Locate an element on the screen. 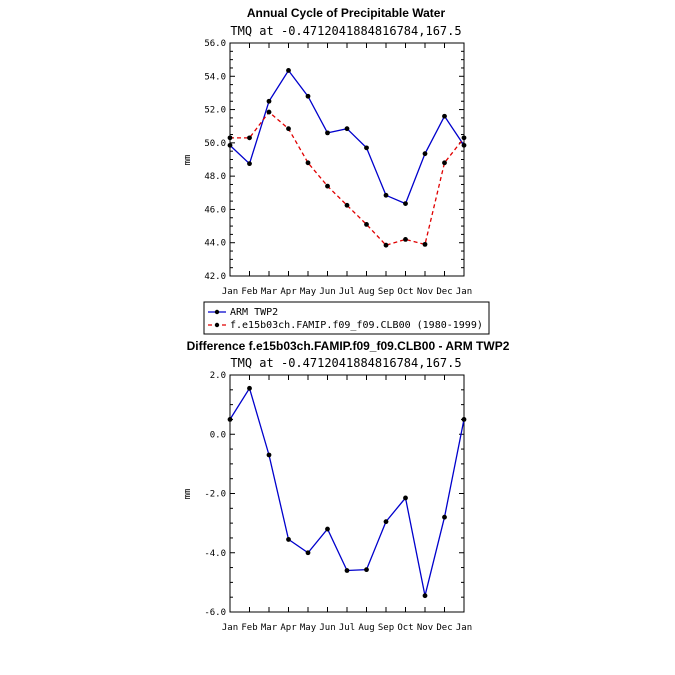  bot-xtick-label-4: May is located at coordinates (308, 628).